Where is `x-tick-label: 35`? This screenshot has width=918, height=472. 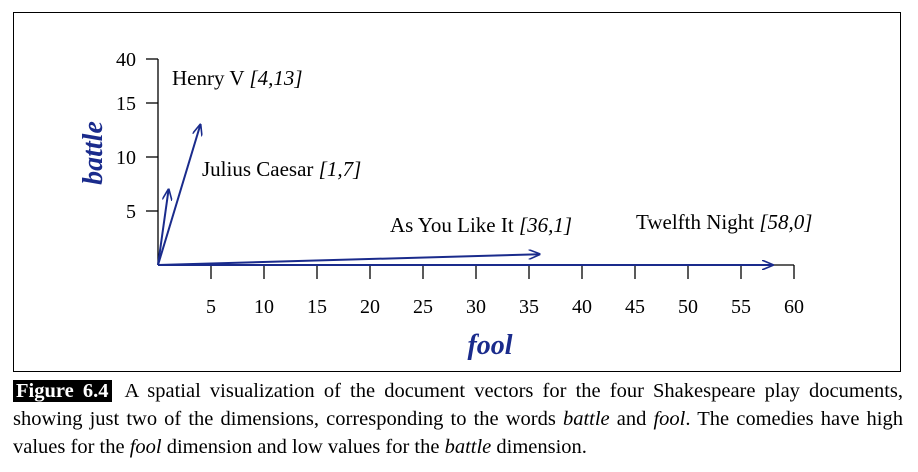 x-tick-label: 35 is located at coordinates (529, 307).